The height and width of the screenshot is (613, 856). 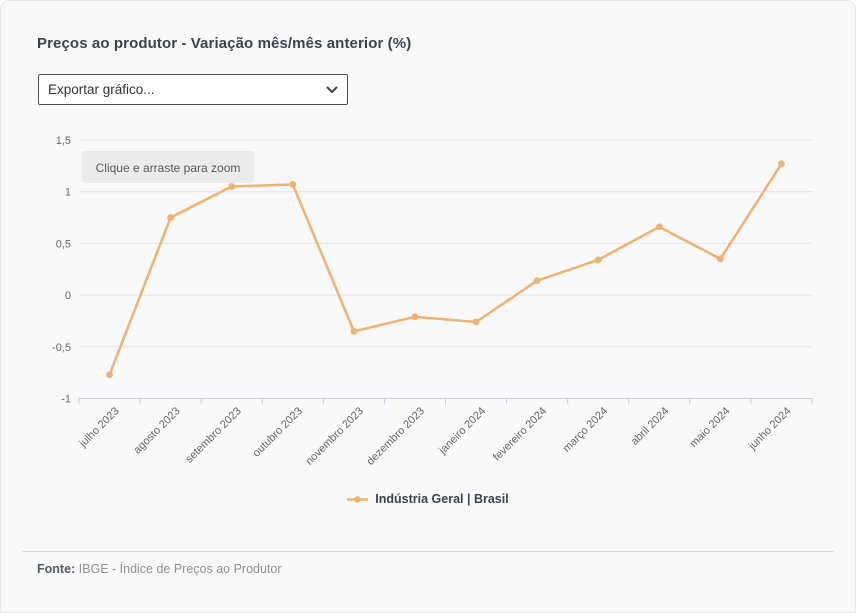 What do you see at coordinates (650, 426) in the screenshot?
I see `x-axis-label: abril 2024` at bounding box center [650, 426].